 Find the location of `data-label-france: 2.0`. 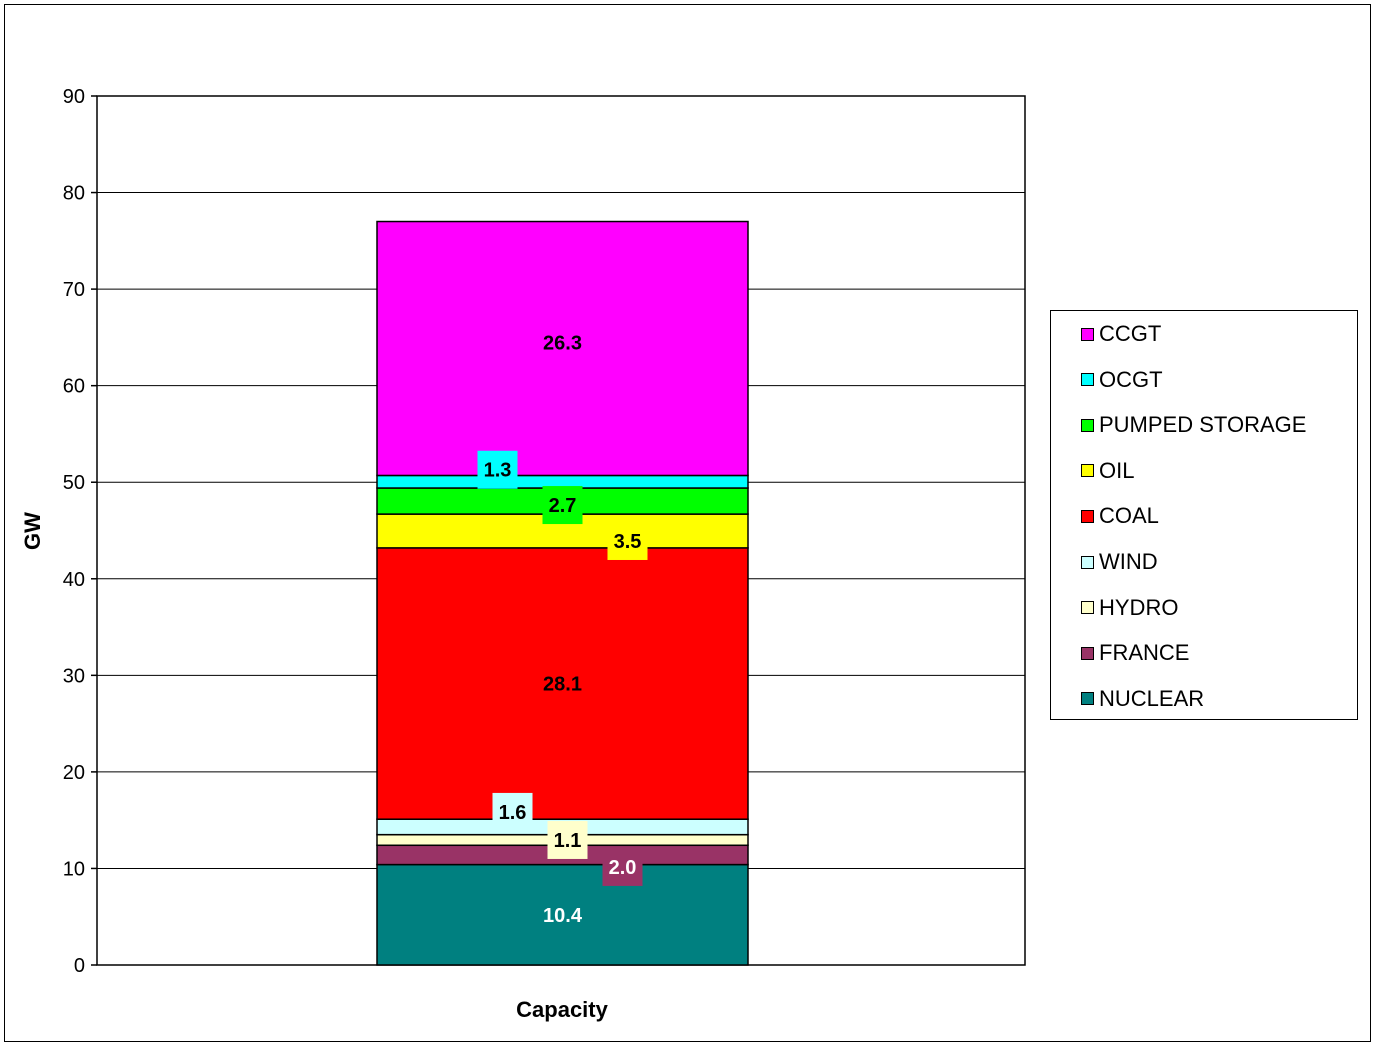

data-label-france: 2.0 is located at coordinates (622, 866).